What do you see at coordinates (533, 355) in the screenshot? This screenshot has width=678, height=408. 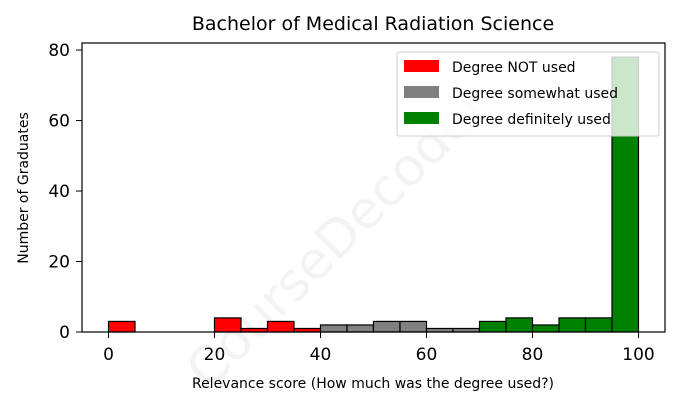 I see `x-tick-label: 80` at bounding box center [533, 355].